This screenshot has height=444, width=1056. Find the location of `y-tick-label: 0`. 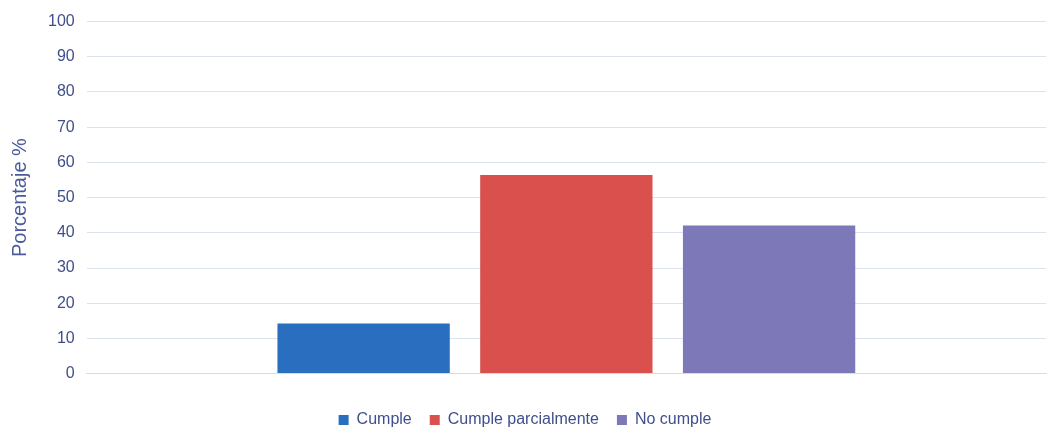

y-tick-label: 0 is located at coordinates (70, 373).